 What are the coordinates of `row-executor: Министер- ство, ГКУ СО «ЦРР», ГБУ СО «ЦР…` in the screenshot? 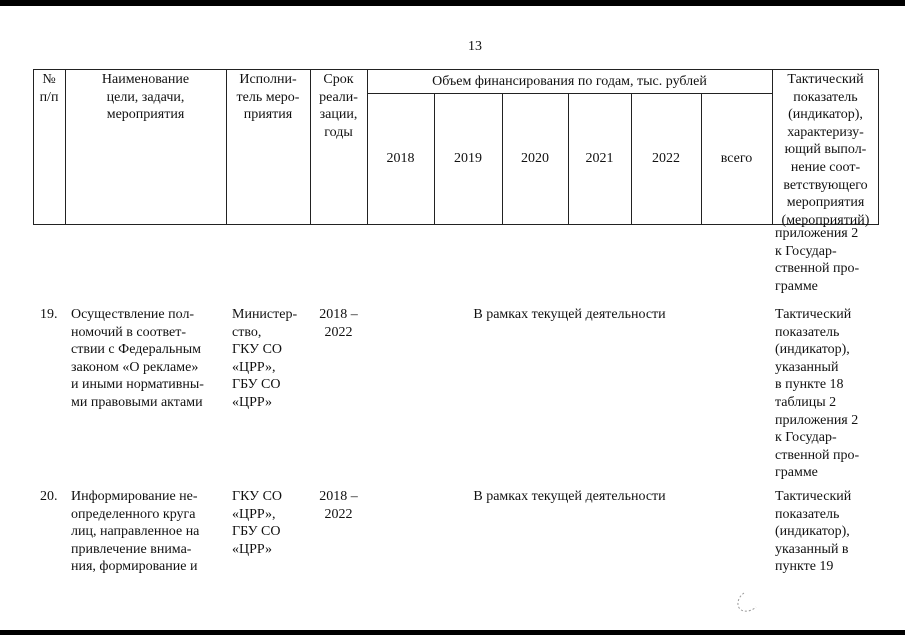 It's located at (265, 358).